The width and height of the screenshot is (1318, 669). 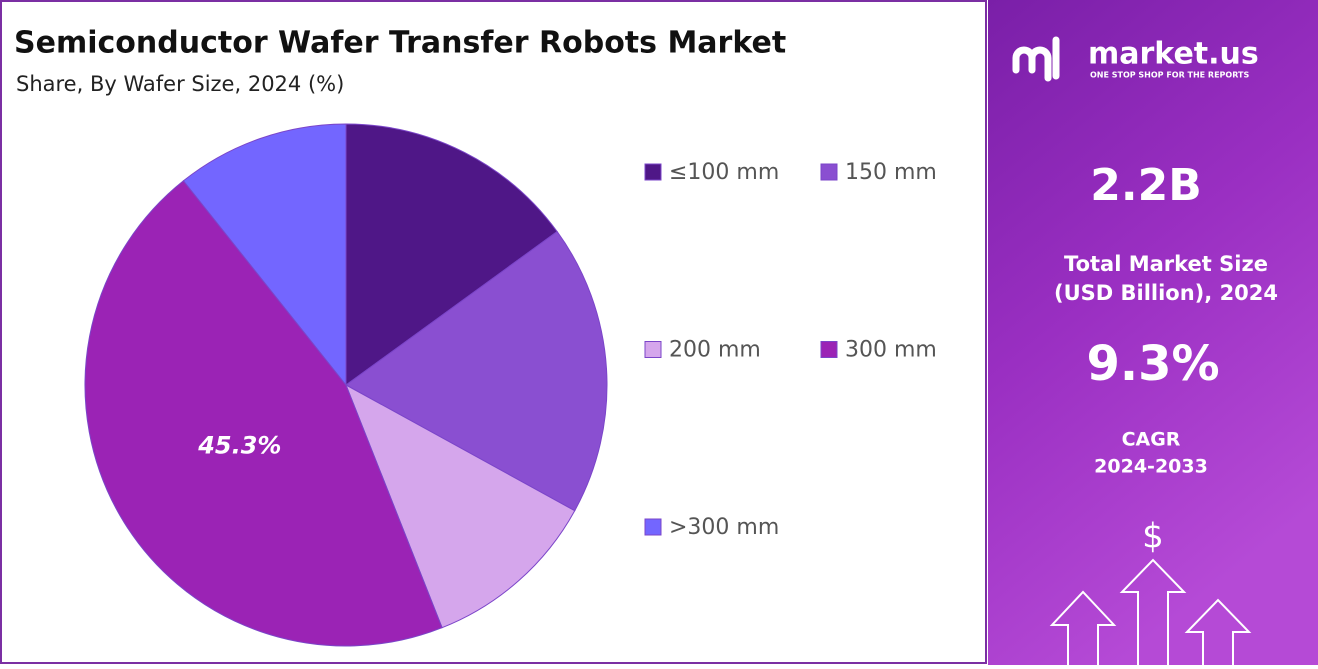 I want to click on chart-subtitle: Share, By Wafer Size, 2024 (%), so click(x=180, y=84).